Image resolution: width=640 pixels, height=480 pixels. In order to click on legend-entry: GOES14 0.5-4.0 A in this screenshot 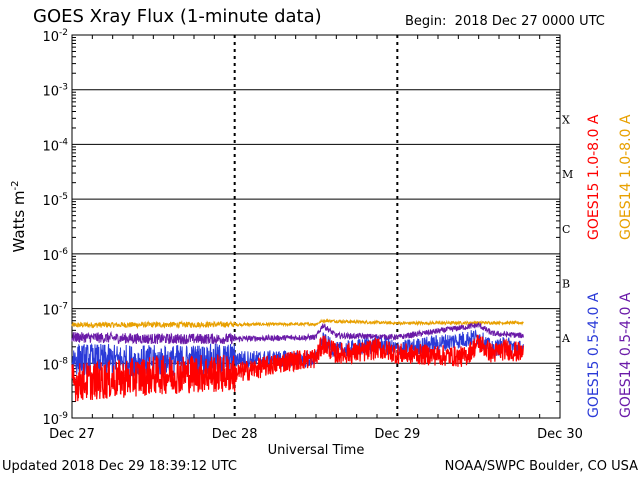, I will do `click(626, 355)`.